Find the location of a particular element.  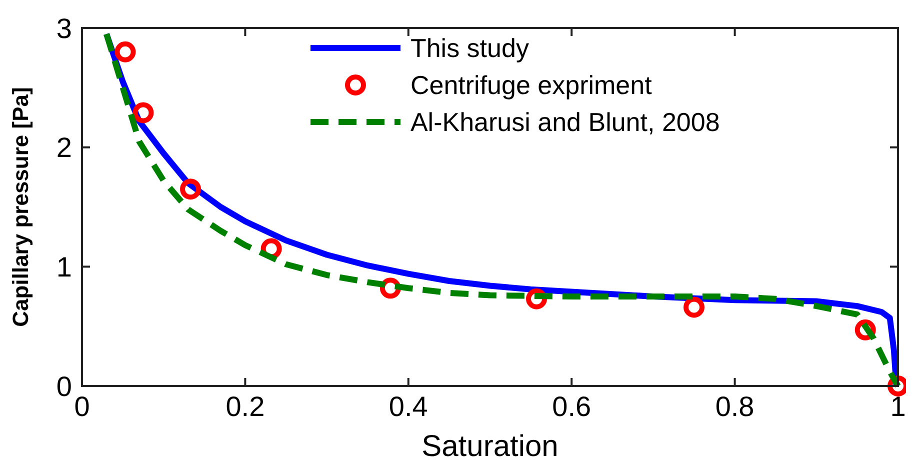

legend-label: Centrifuge expriment is located at coordinates (531, 85).